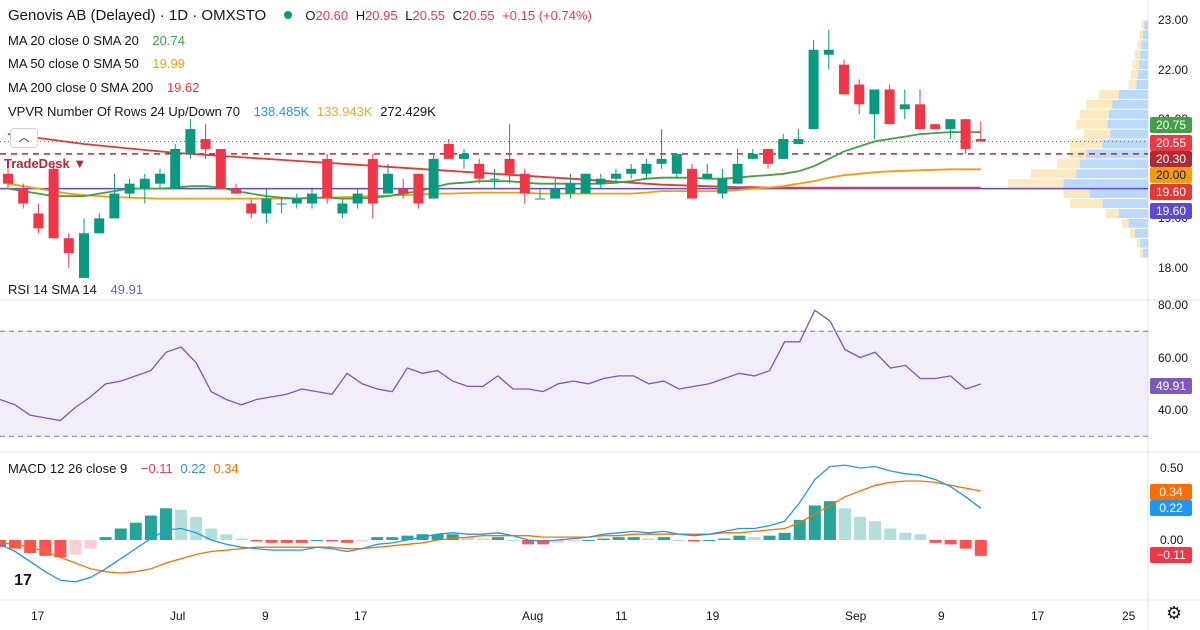 The image size is (1200, 630). I want to click on ma200-label: MA 200 close 0 SMA 200, so click(81, 87).